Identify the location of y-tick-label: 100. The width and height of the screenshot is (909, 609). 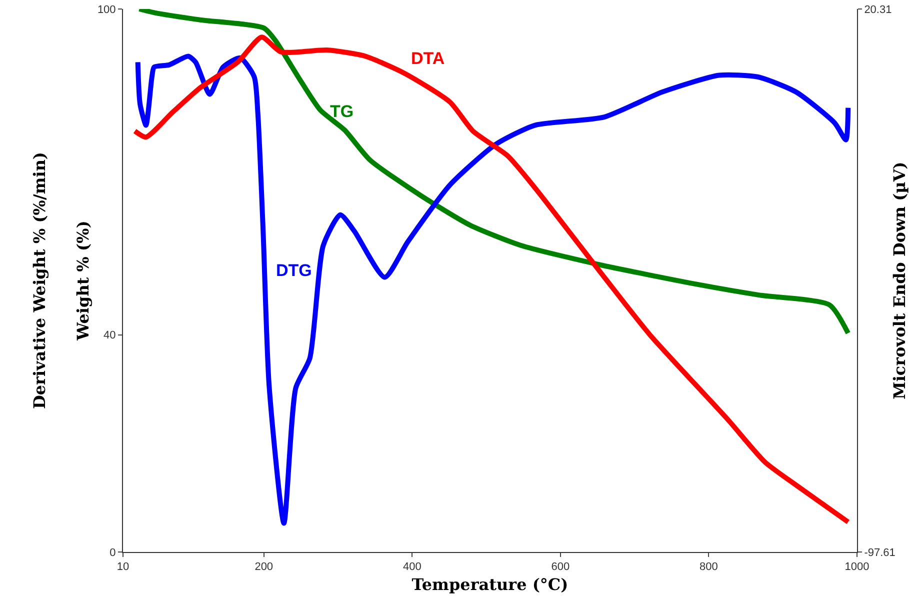
(106, 10).